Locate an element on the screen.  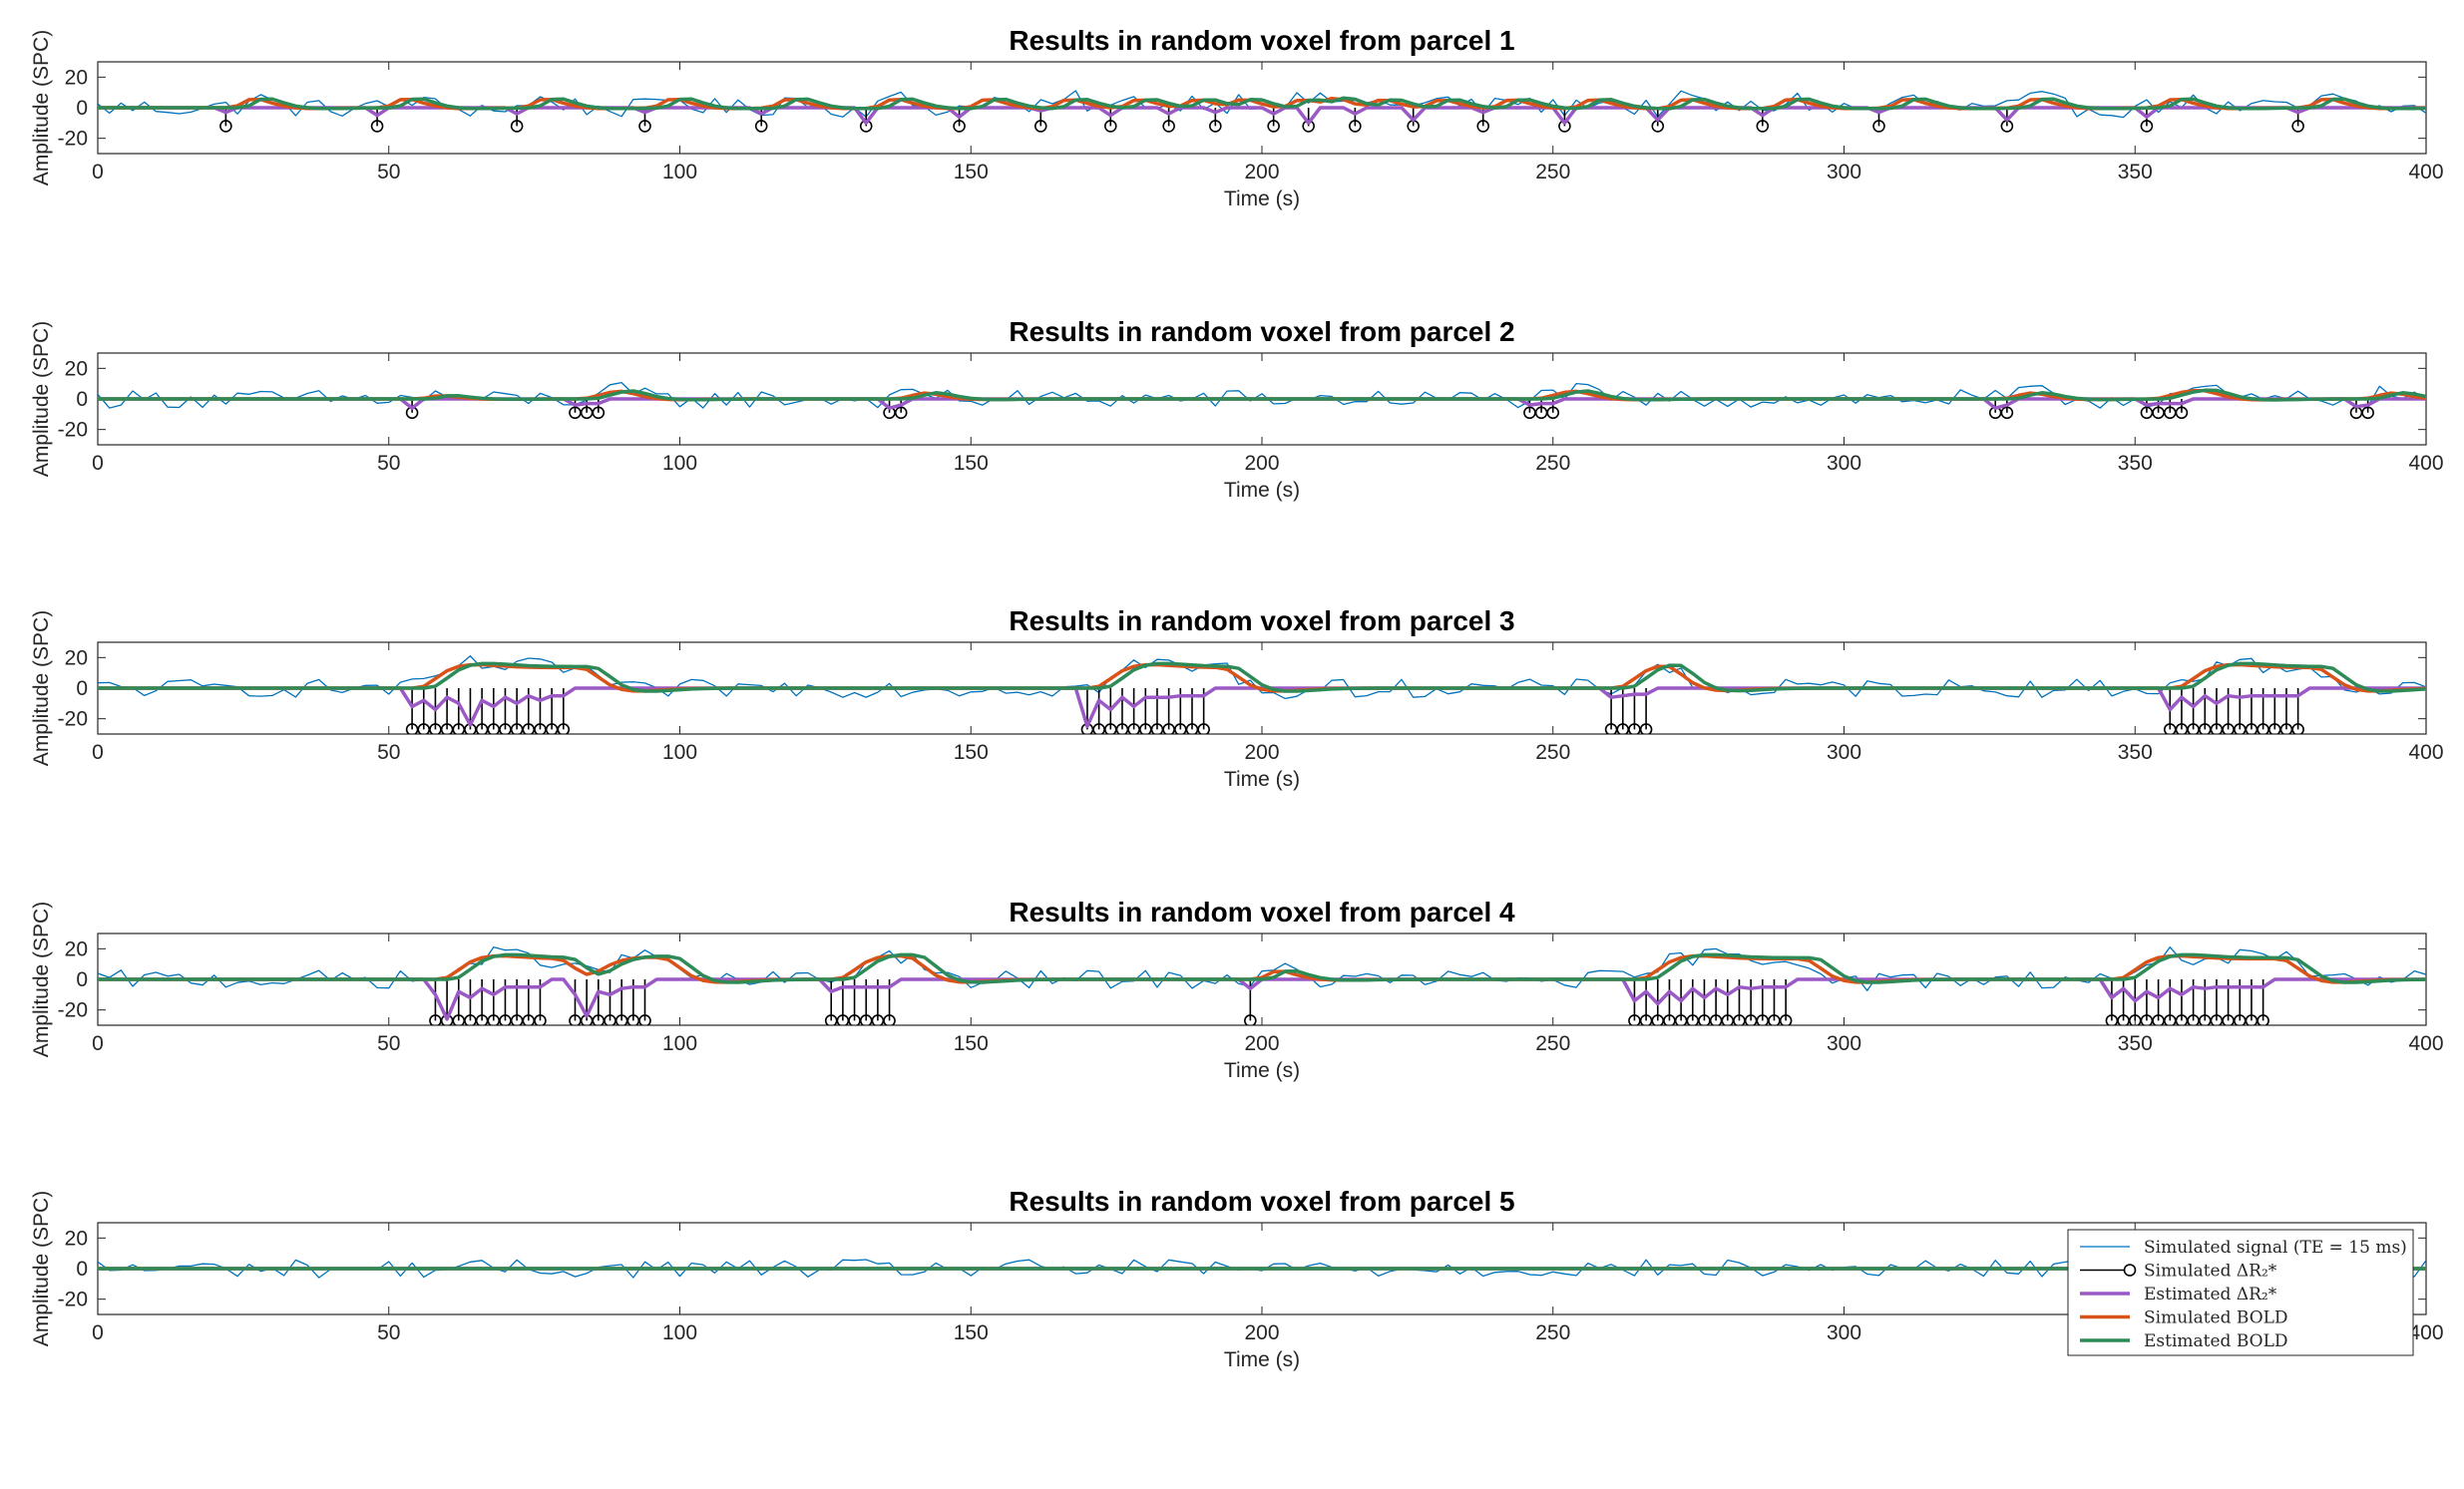
legend-item-est_bold: Estimated BOLD is located at coordinates (2184, 1341).